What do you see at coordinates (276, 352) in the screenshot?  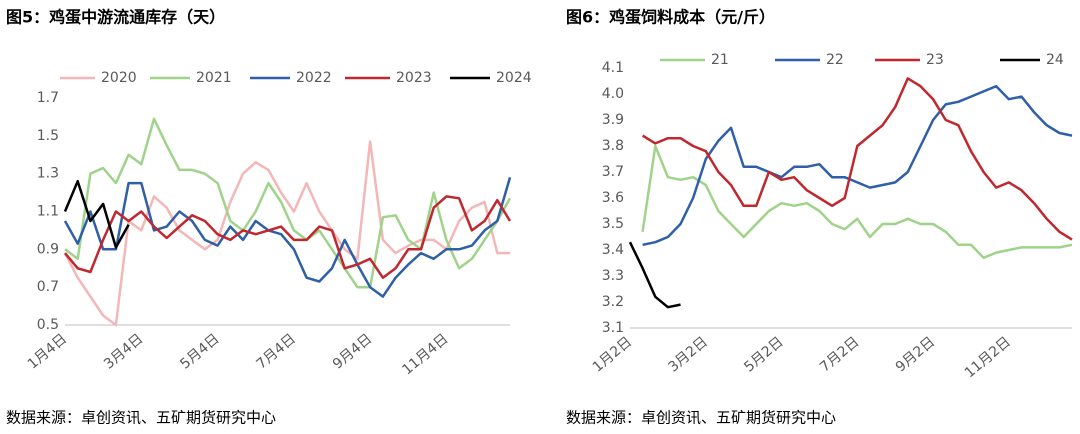 I see `x-tick-label: 7月4日` at bounding box center [276, 352].